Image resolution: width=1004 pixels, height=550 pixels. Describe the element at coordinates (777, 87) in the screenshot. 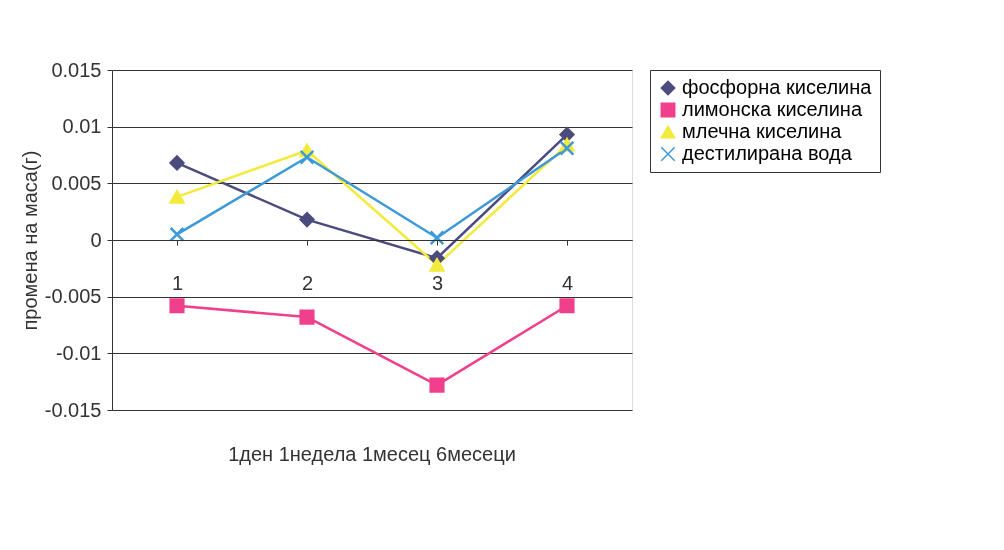

I see `legend-label: фосфорна киселина` at that location.